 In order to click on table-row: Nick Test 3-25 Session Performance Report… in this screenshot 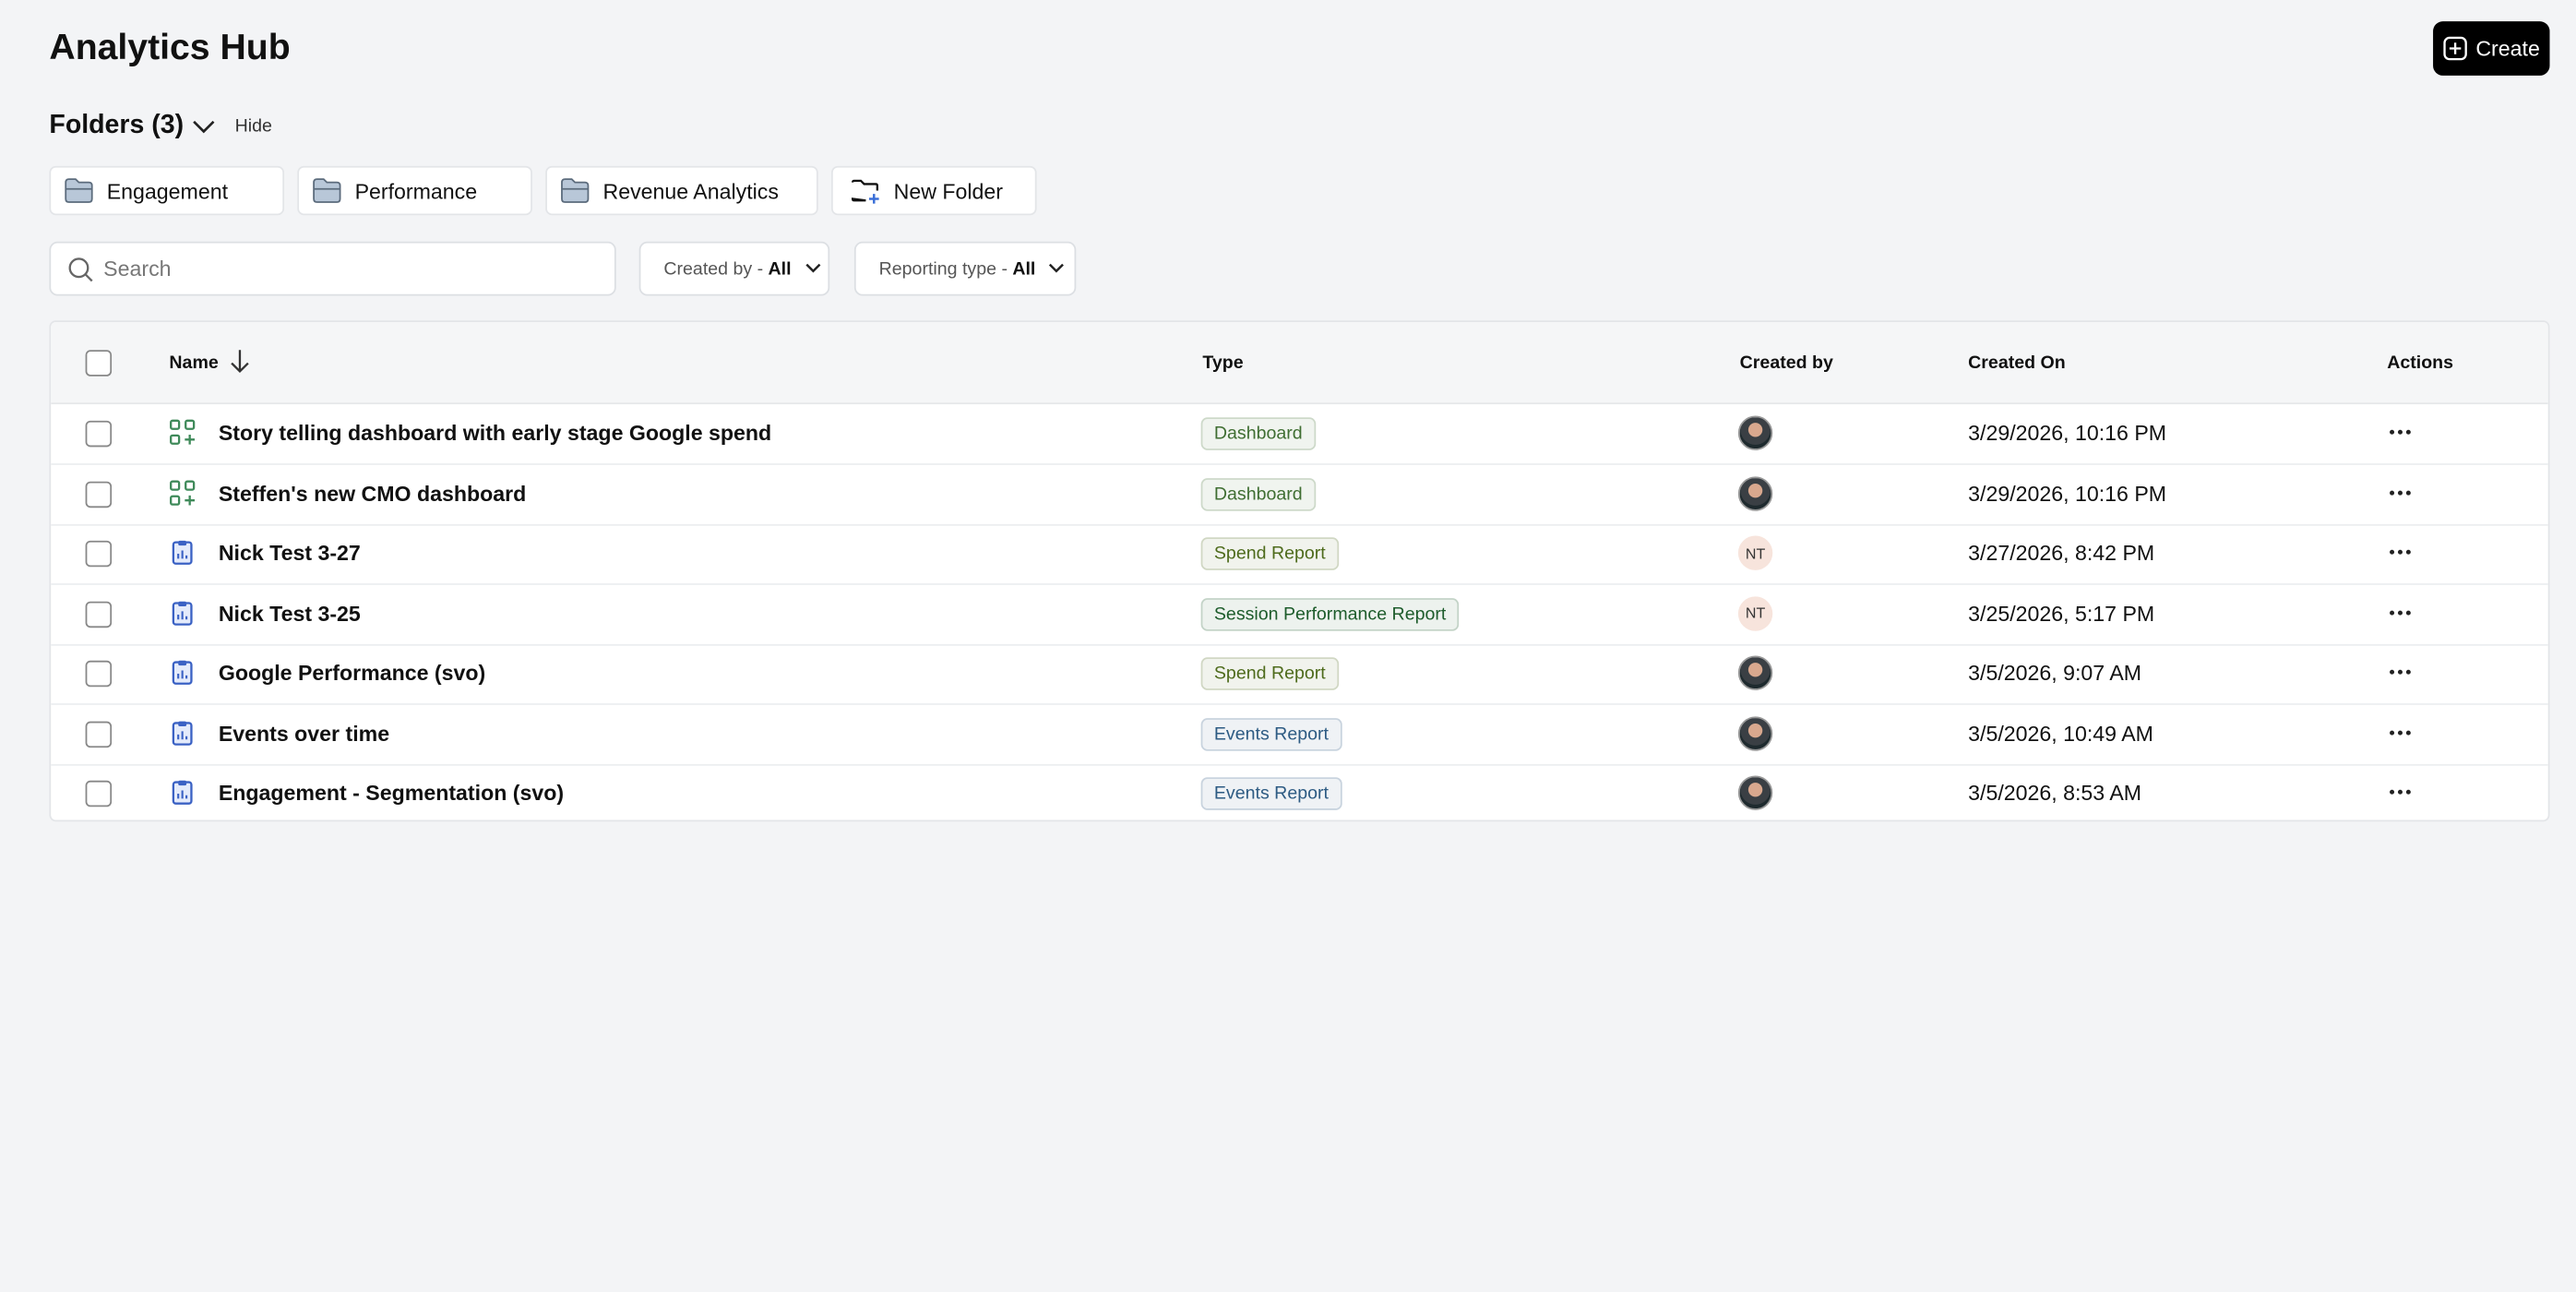, I will do `click(1300, 613)`.